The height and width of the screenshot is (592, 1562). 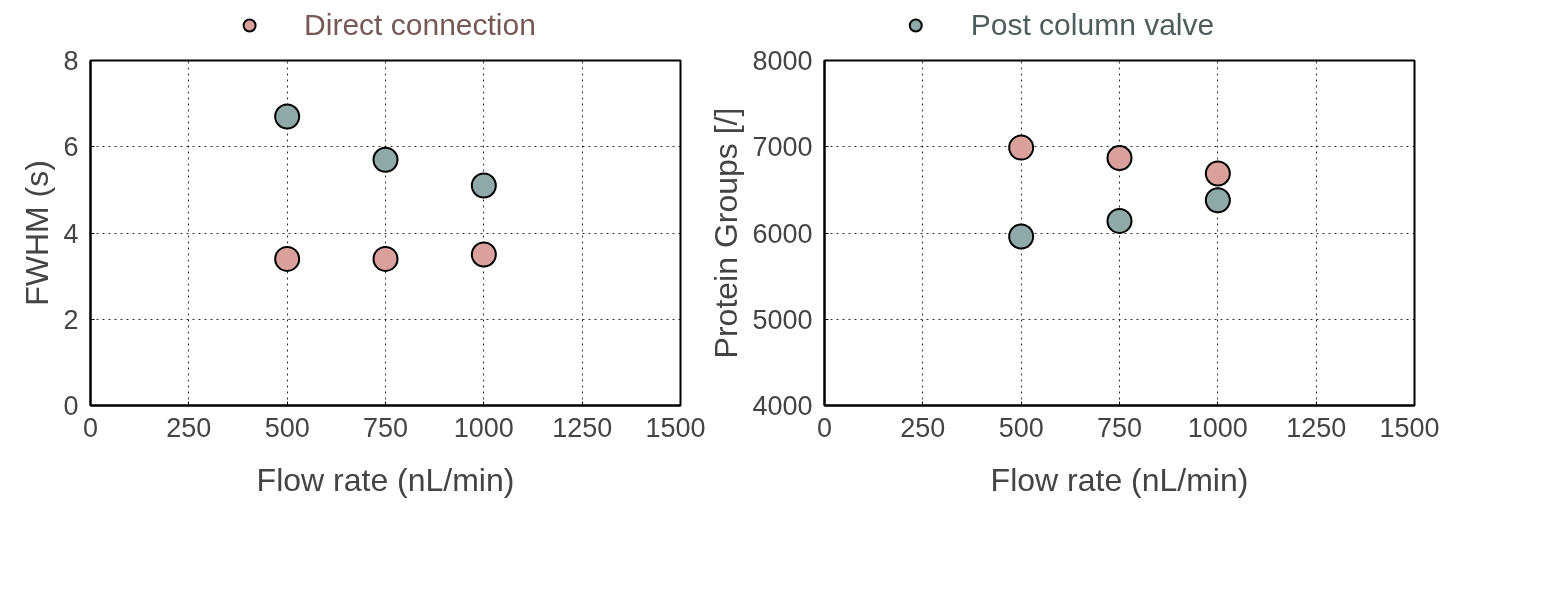 I want to click on y-tick-label: 4000, so click(x=782, y=406).